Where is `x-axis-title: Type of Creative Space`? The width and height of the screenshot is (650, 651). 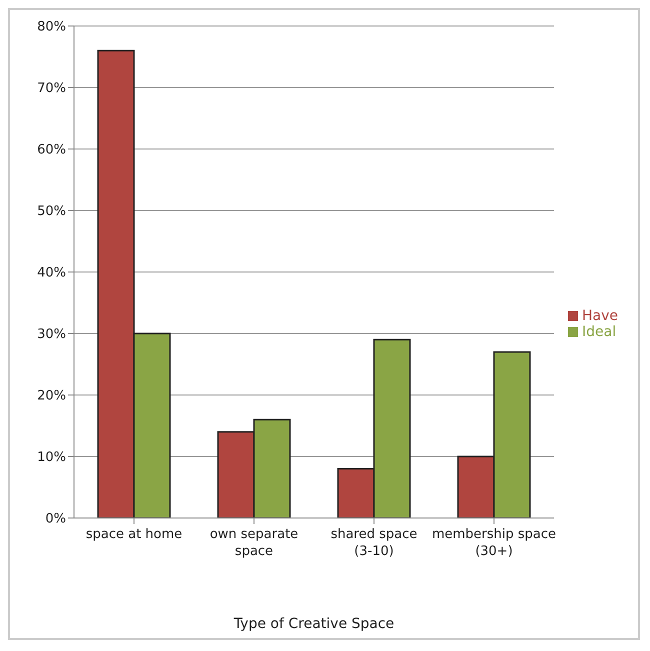 x-axis-title: Type of Creative Space is located at coordinates (313, 624).